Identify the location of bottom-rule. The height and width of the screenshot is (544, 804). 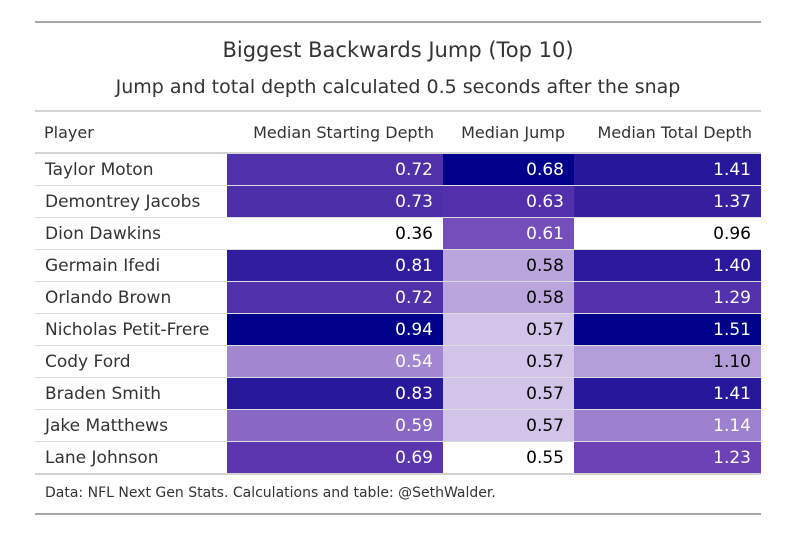
(398, 514).